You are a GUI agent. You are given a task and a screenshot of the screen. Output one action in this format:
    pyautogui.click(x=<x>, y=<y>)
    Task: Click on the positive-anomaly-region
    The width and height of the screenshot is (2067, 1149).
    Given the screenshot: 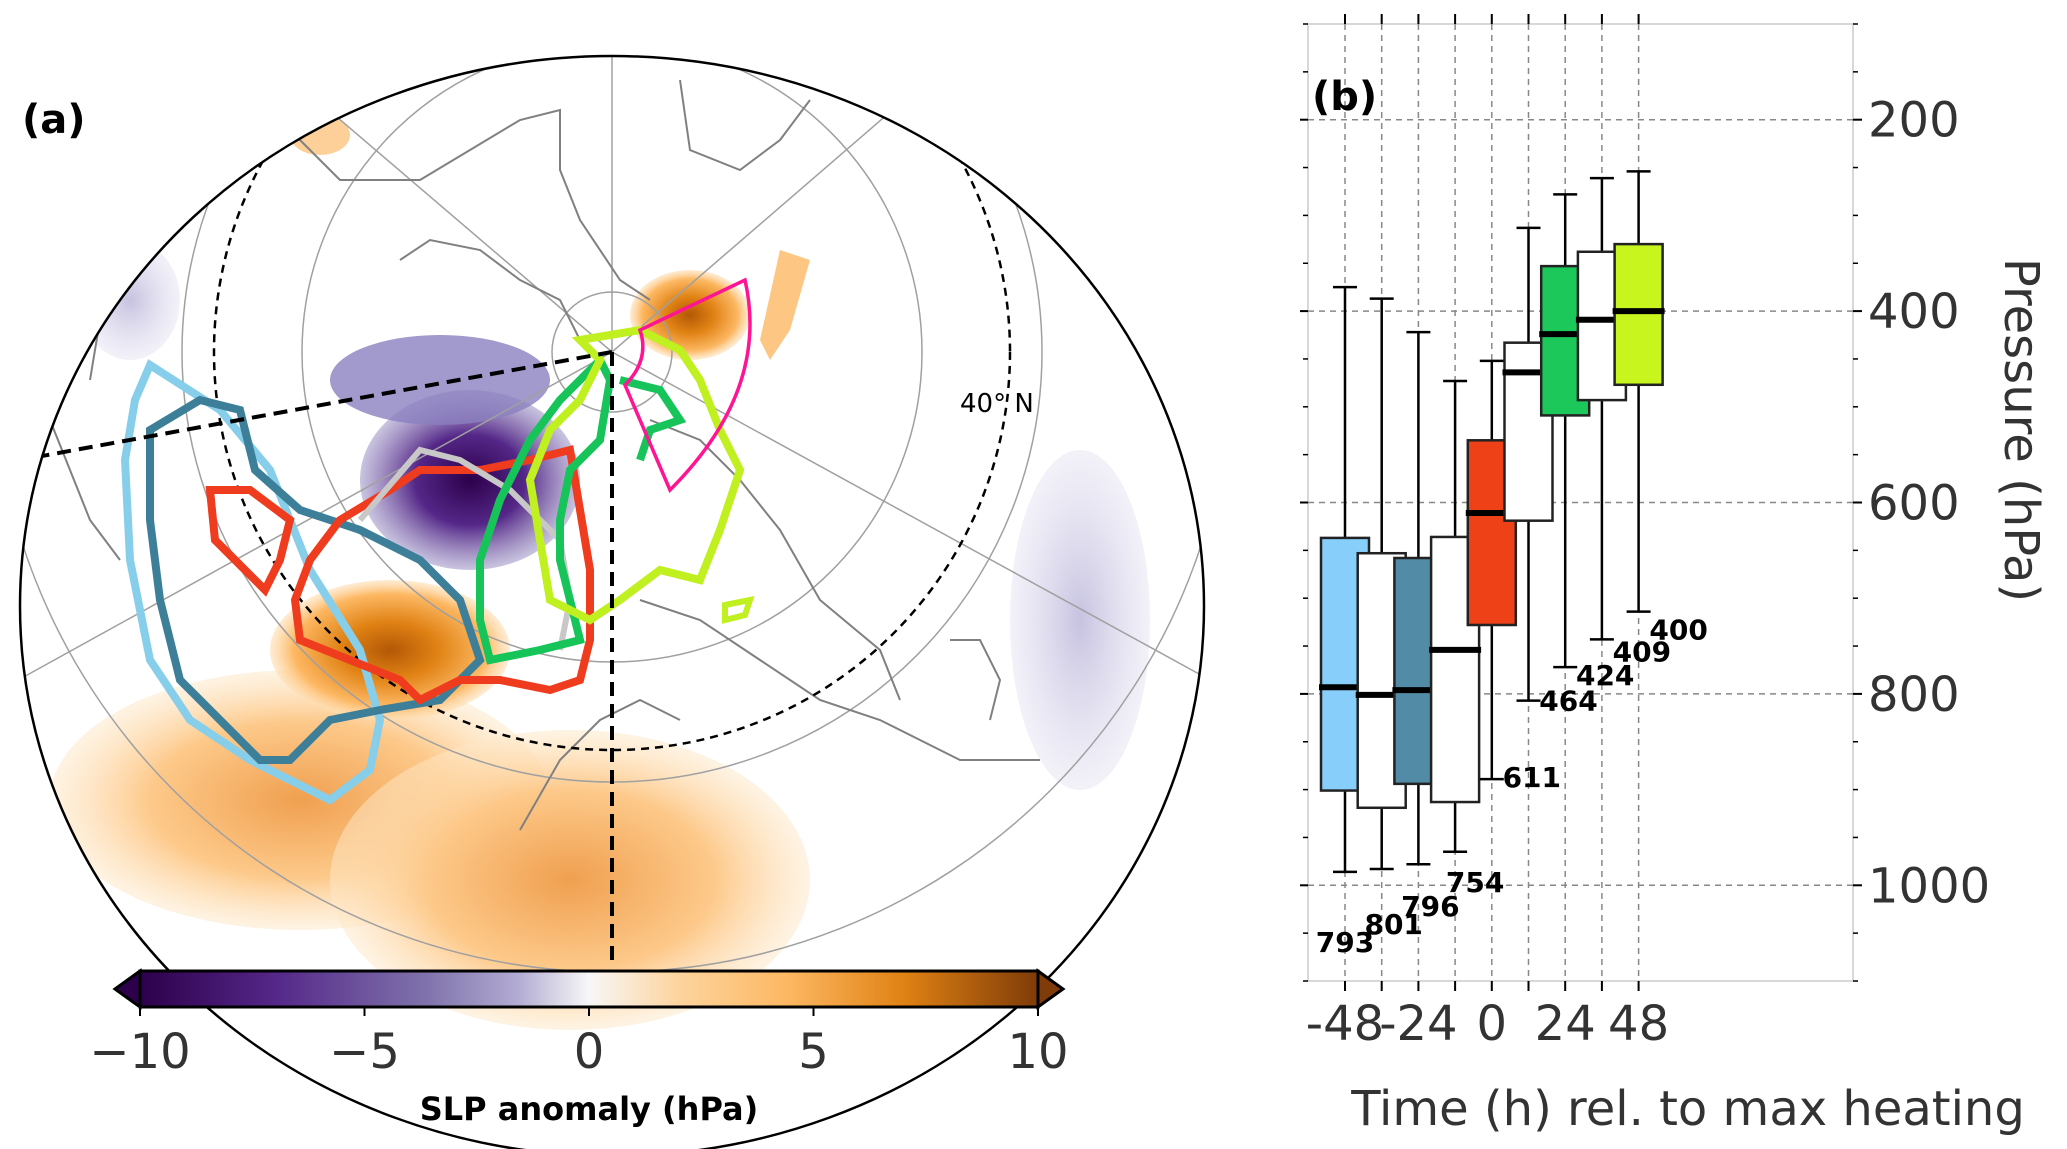 What is the action you would take?
    pyautogui.click(x=570, y=880)
    